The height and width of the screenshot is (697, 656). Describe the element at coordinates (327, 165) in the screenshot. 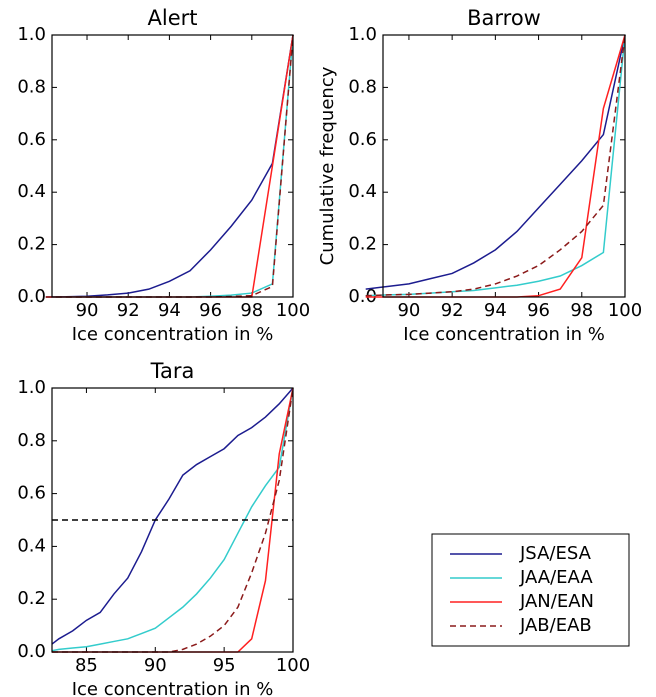

I see `y-axis-label: Cumulative frequency` at that location.